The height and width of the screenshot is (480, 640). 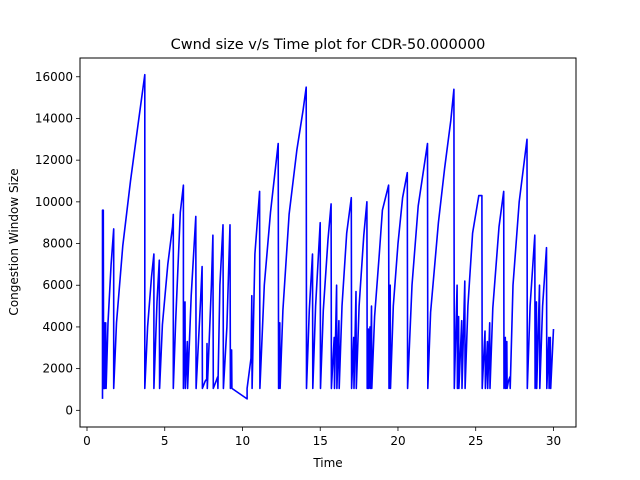 What do you see at coordinates (14, 241) in the screenshot?
I see `y-axis-label: Congestion Window Size` at bounding box center [14, 241].